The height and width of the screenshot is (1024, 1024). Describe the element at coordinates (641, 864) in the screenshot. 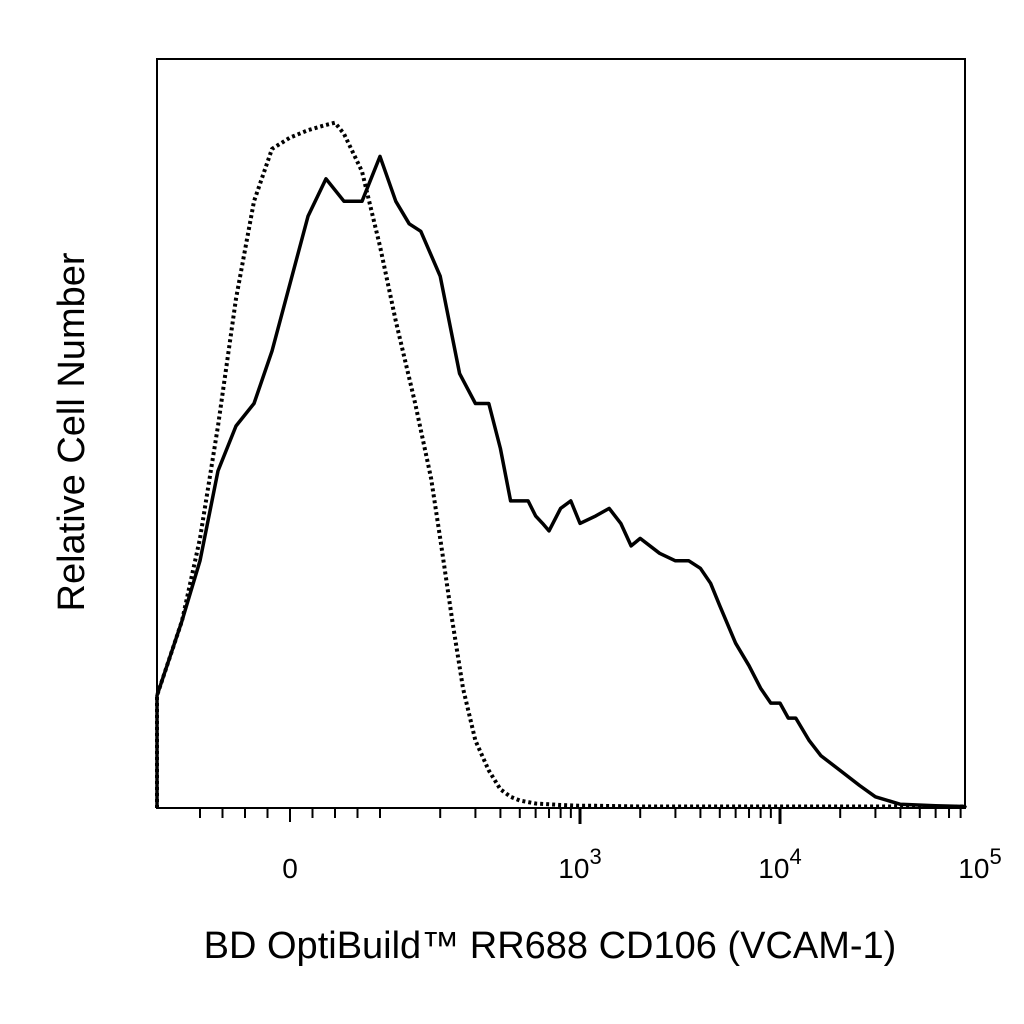

I see `x-axis-tick-labels: 0 10³ 10⁴ 10⁵` at that location.